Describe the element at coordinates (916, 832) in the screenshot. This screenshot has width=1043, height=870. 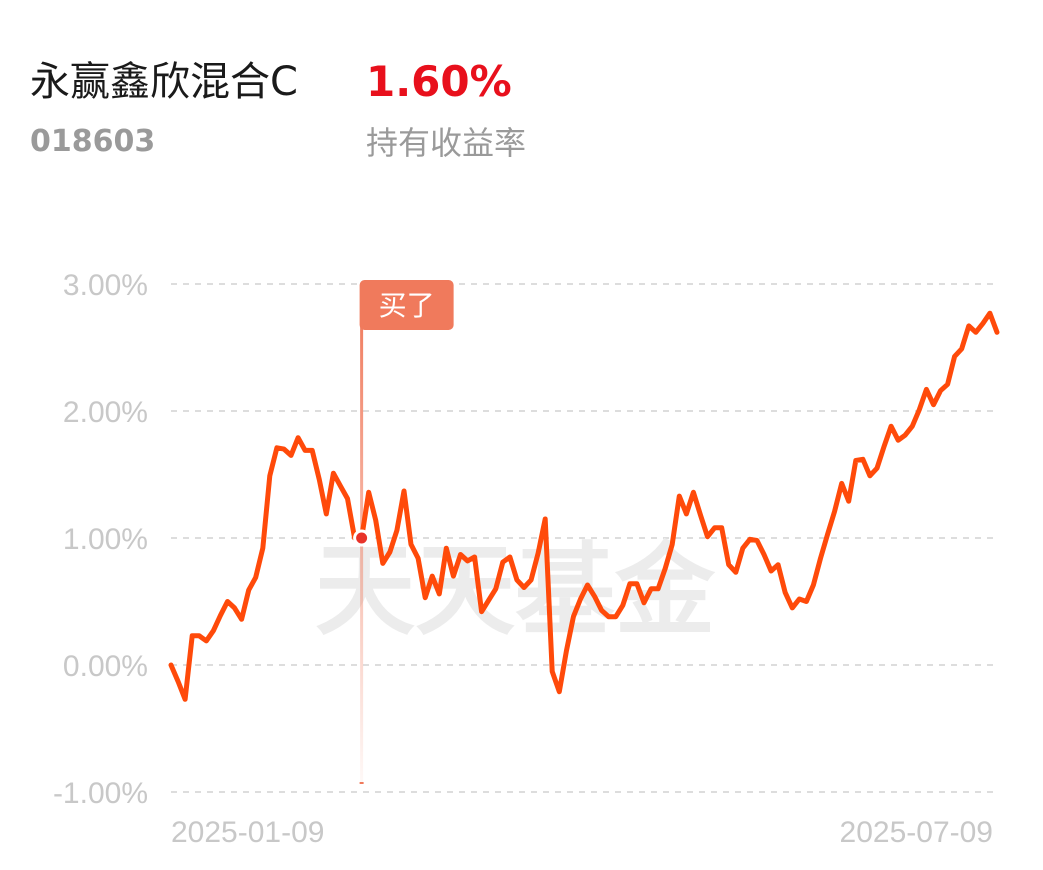
I see `x-end-date-label: 2025-07-09` at that location.